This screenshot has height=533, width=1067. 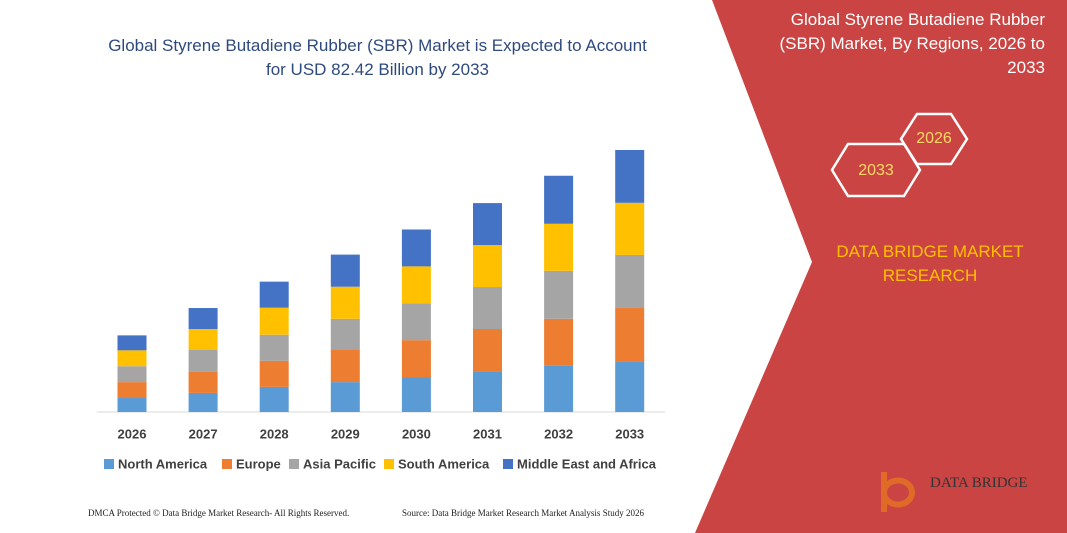 I want to click on badge: 2026, so click(x=934, y=138).